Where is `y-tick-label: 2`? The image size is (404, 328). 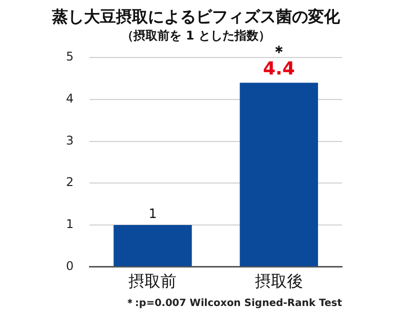
y-tick-label: 2 is located at coordinates (70, 182).